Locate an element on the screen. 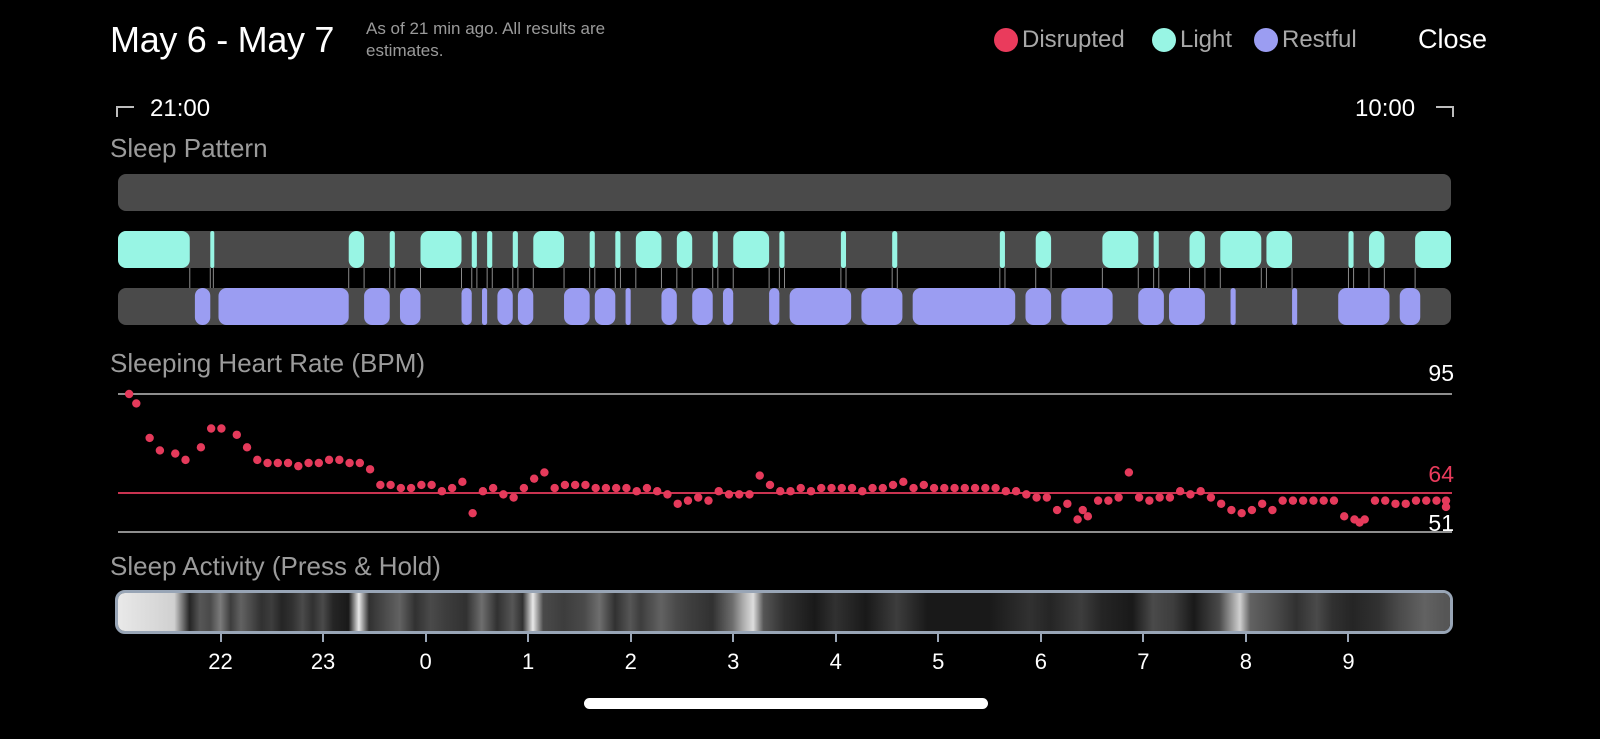 The height and width of the screenshot is (739, 1600). legend-light: Light is located at coordinates (1192, 40).